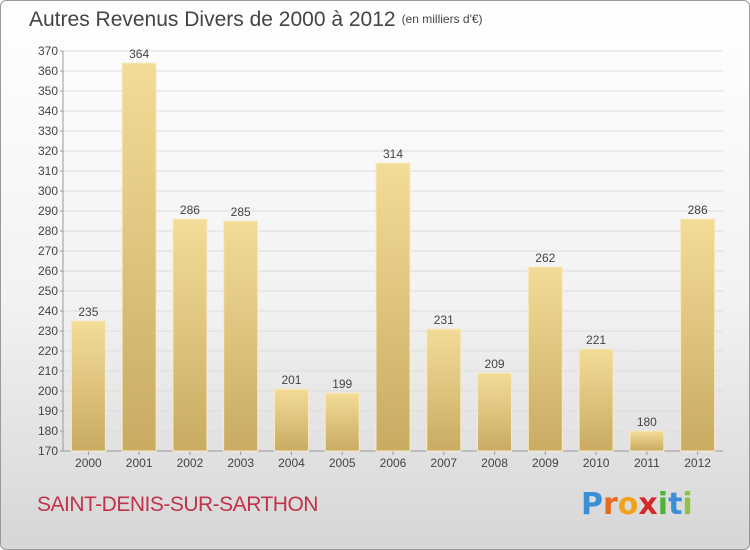 The height and width of the screenshot is (550, 750). Describe the element at coordinates (494, 463) in the screenshot. I see `x-tick-label: 2008` at that location.